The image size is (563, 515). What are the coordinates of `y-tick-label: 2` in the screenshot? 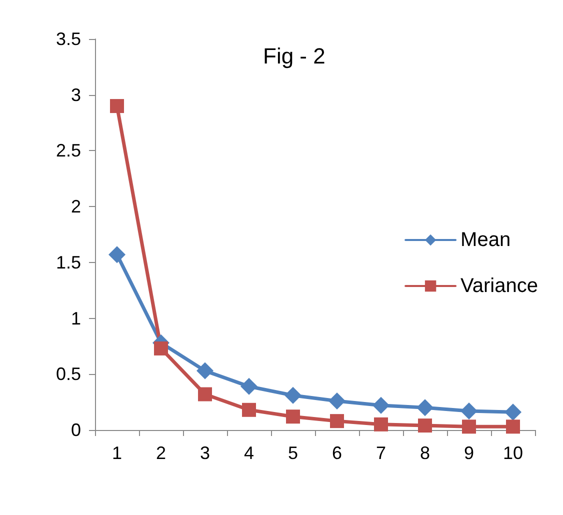 It's located at (75, 206).